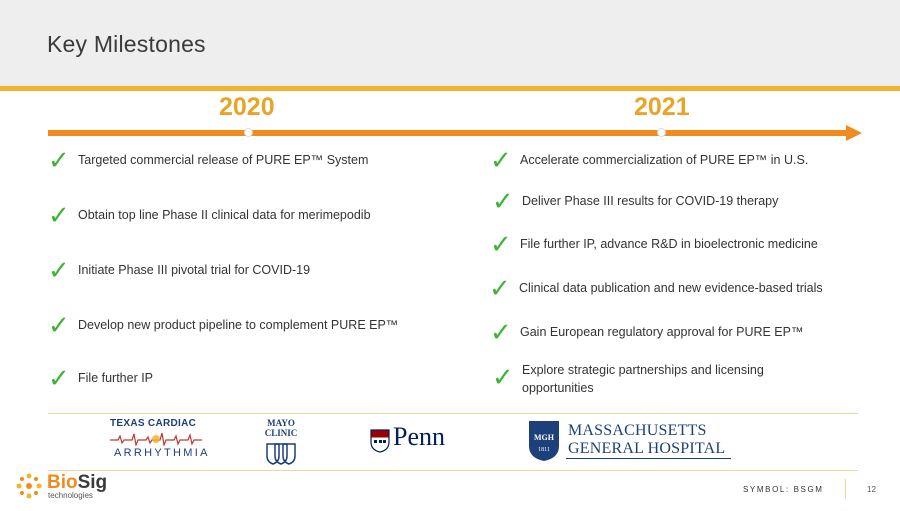 This screenshot has height=511, width=900. Describe the element at coordinates (448, 133) in the screenshot. I see `timeline-bar` at that location.